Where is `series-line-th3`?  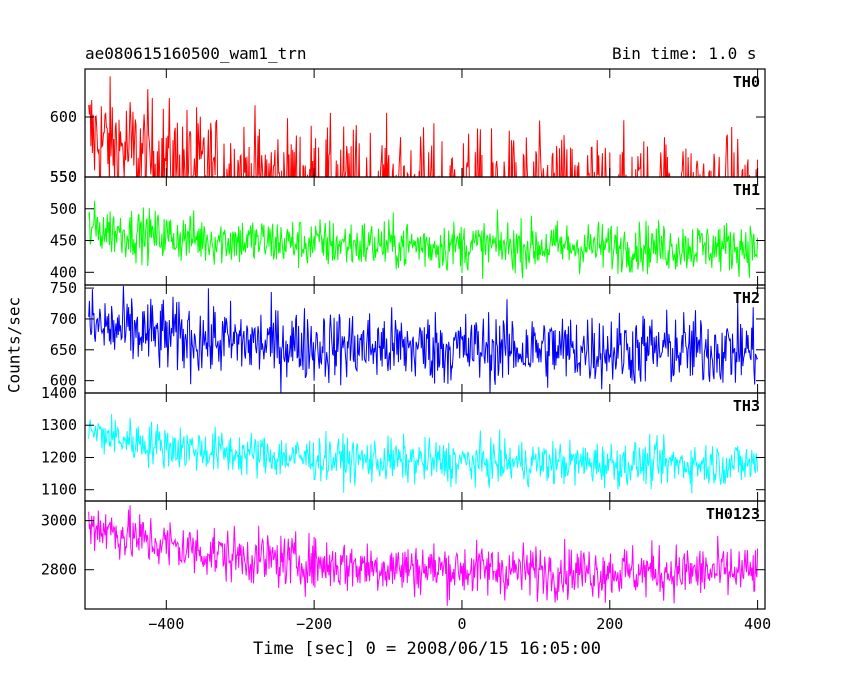
series-line-th3 is located at coordinates (423, 453).